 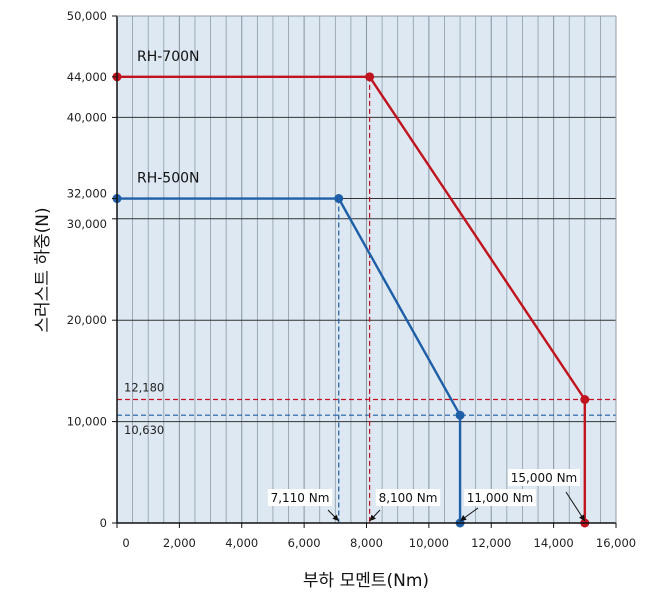 I want to click on annotation-label: 8,100 Nm, so click(x=408, y=498).